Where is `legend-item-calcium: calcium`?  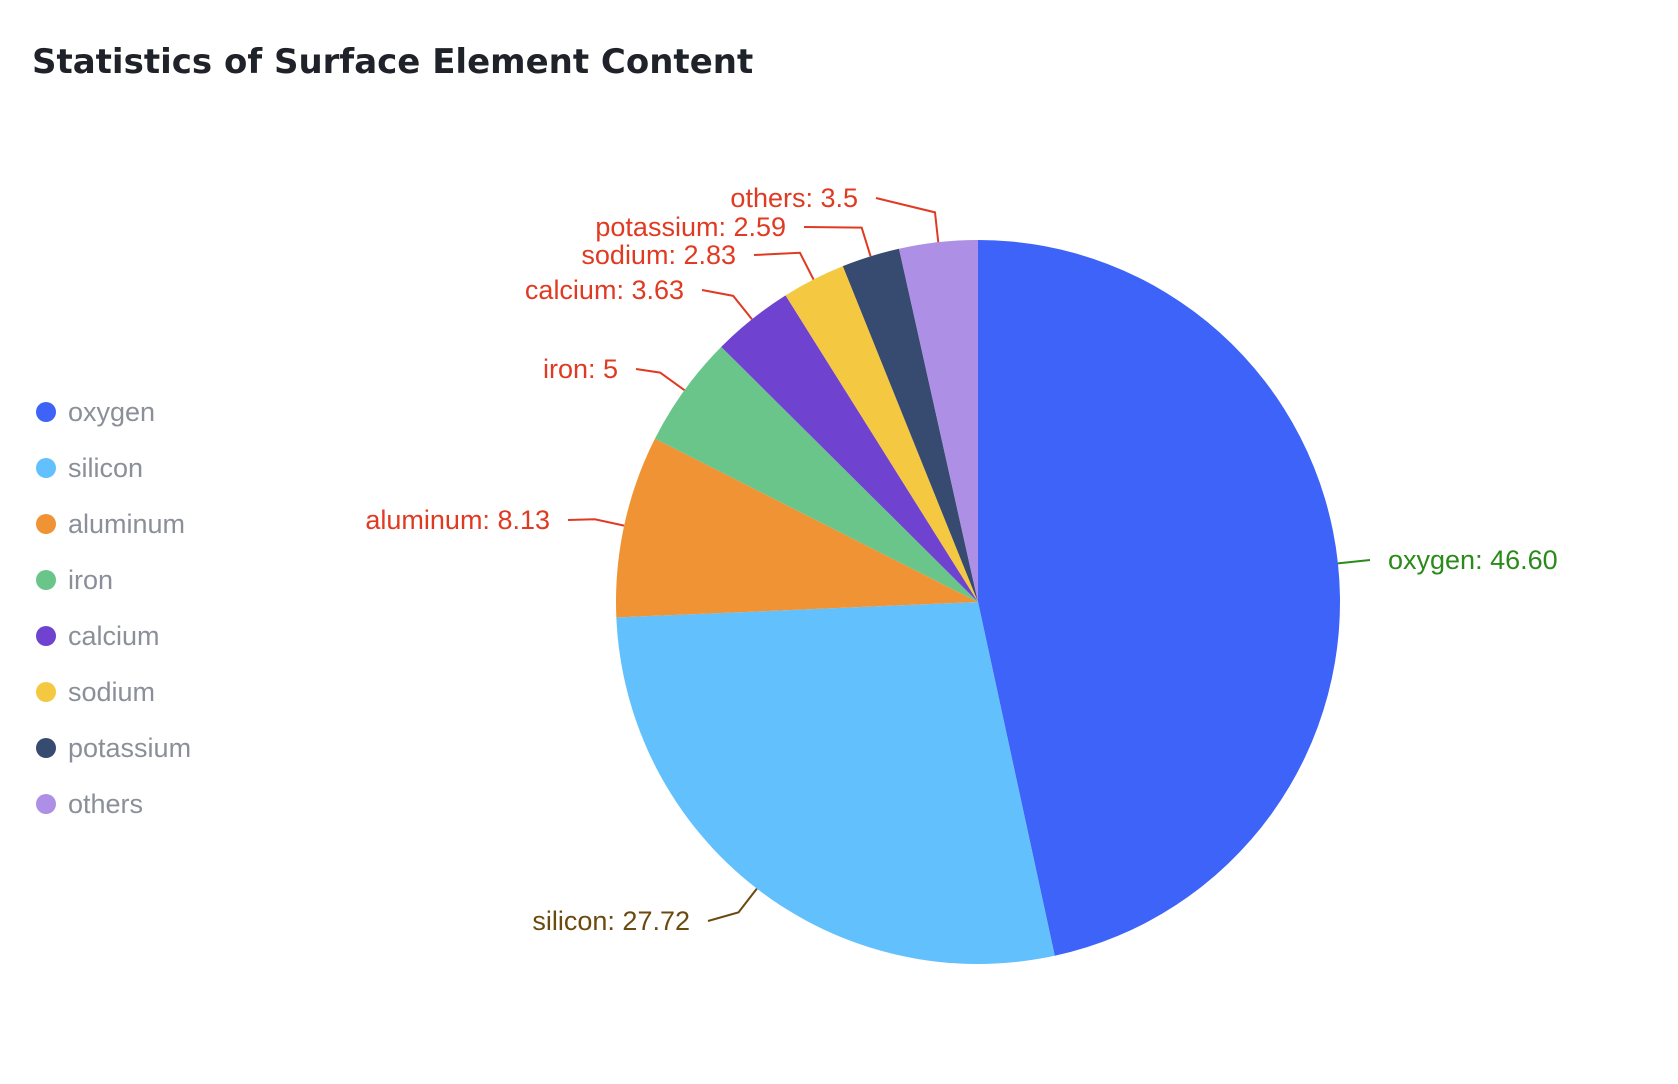 legend-item-calcium: calcium is located at coordinates (113, 636).